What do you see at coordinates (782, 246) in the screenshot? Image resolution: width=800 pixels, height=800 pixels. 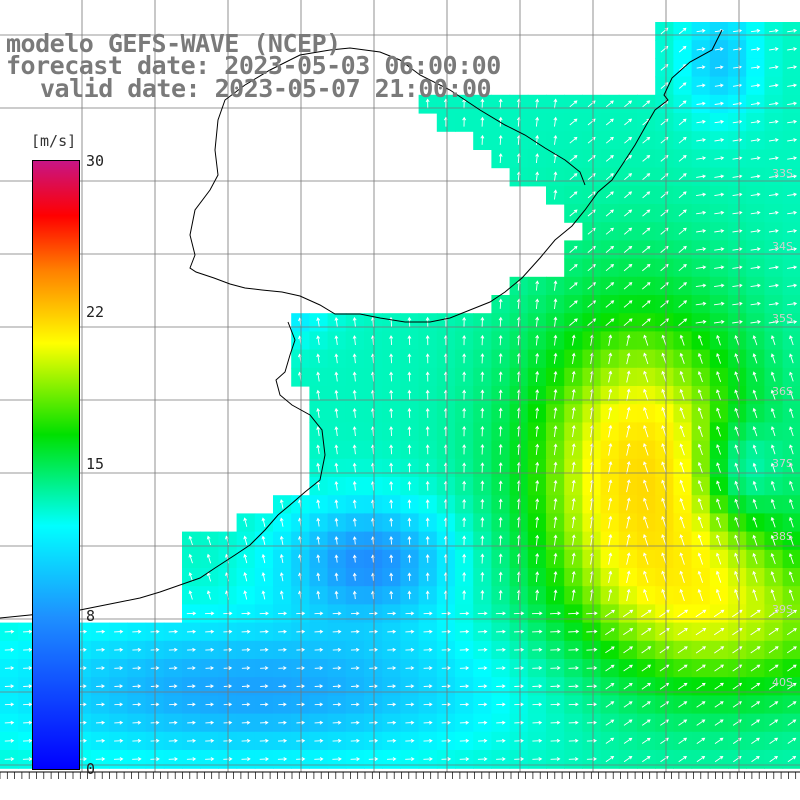 I see `lat-label: 34S` at bounding box center [782, 246].